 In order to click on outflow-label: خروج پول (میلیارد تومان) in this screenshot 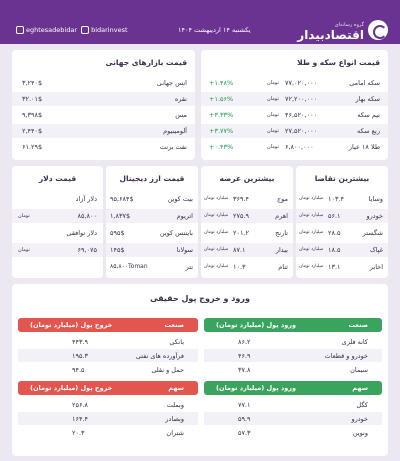, I will do `click(71, 388)`.